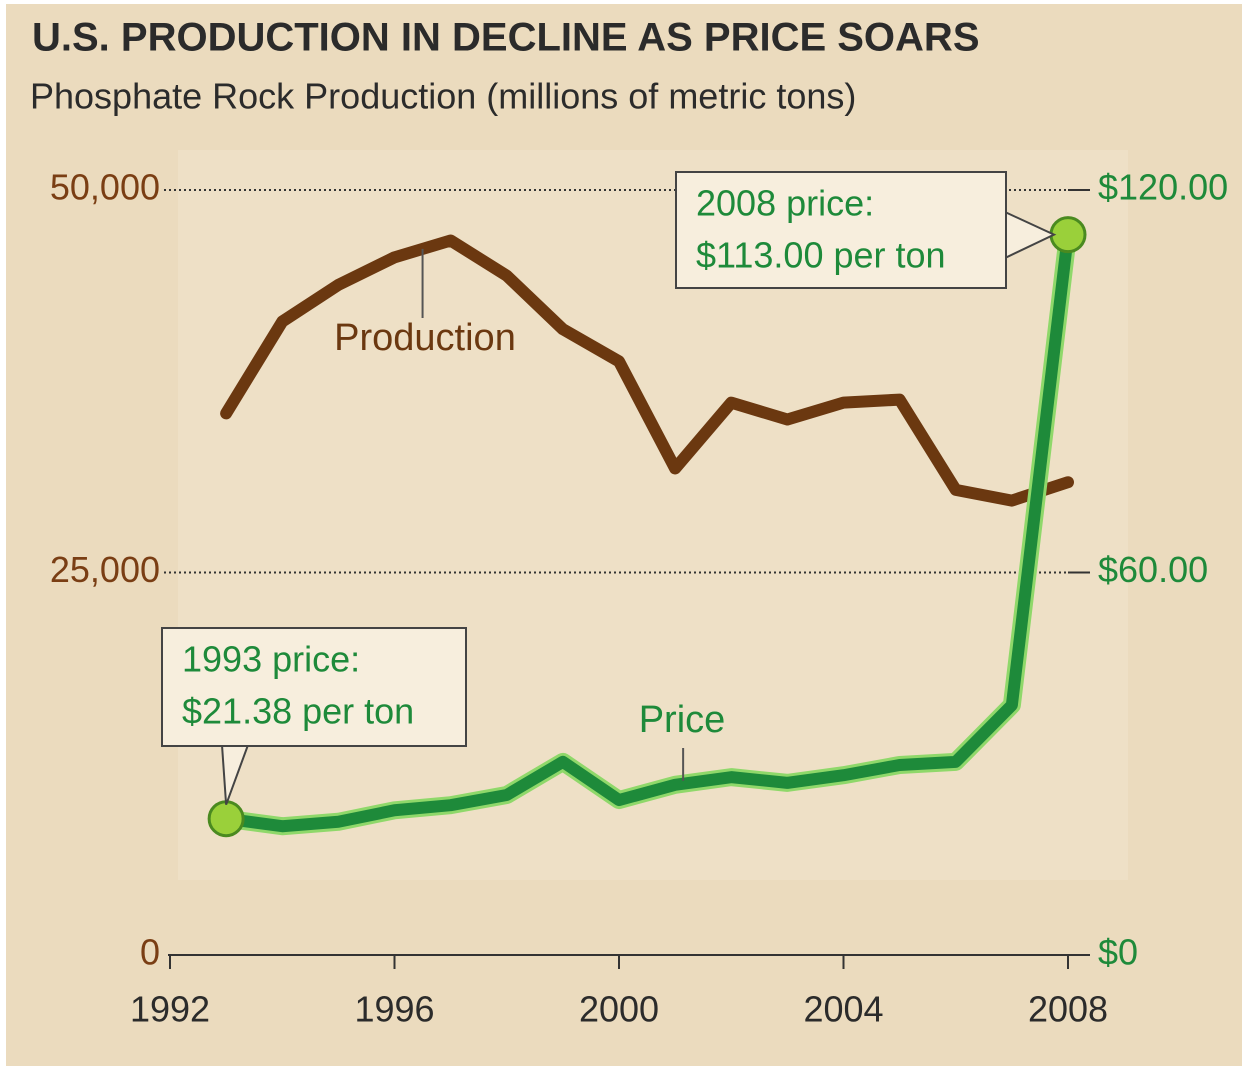 This screenshot has height=1070, width=1245. What do you see at coordinates (170, 1009) in the screenshot?
I see `x-tick-label: 1992` at bounding box center [170, 1009].